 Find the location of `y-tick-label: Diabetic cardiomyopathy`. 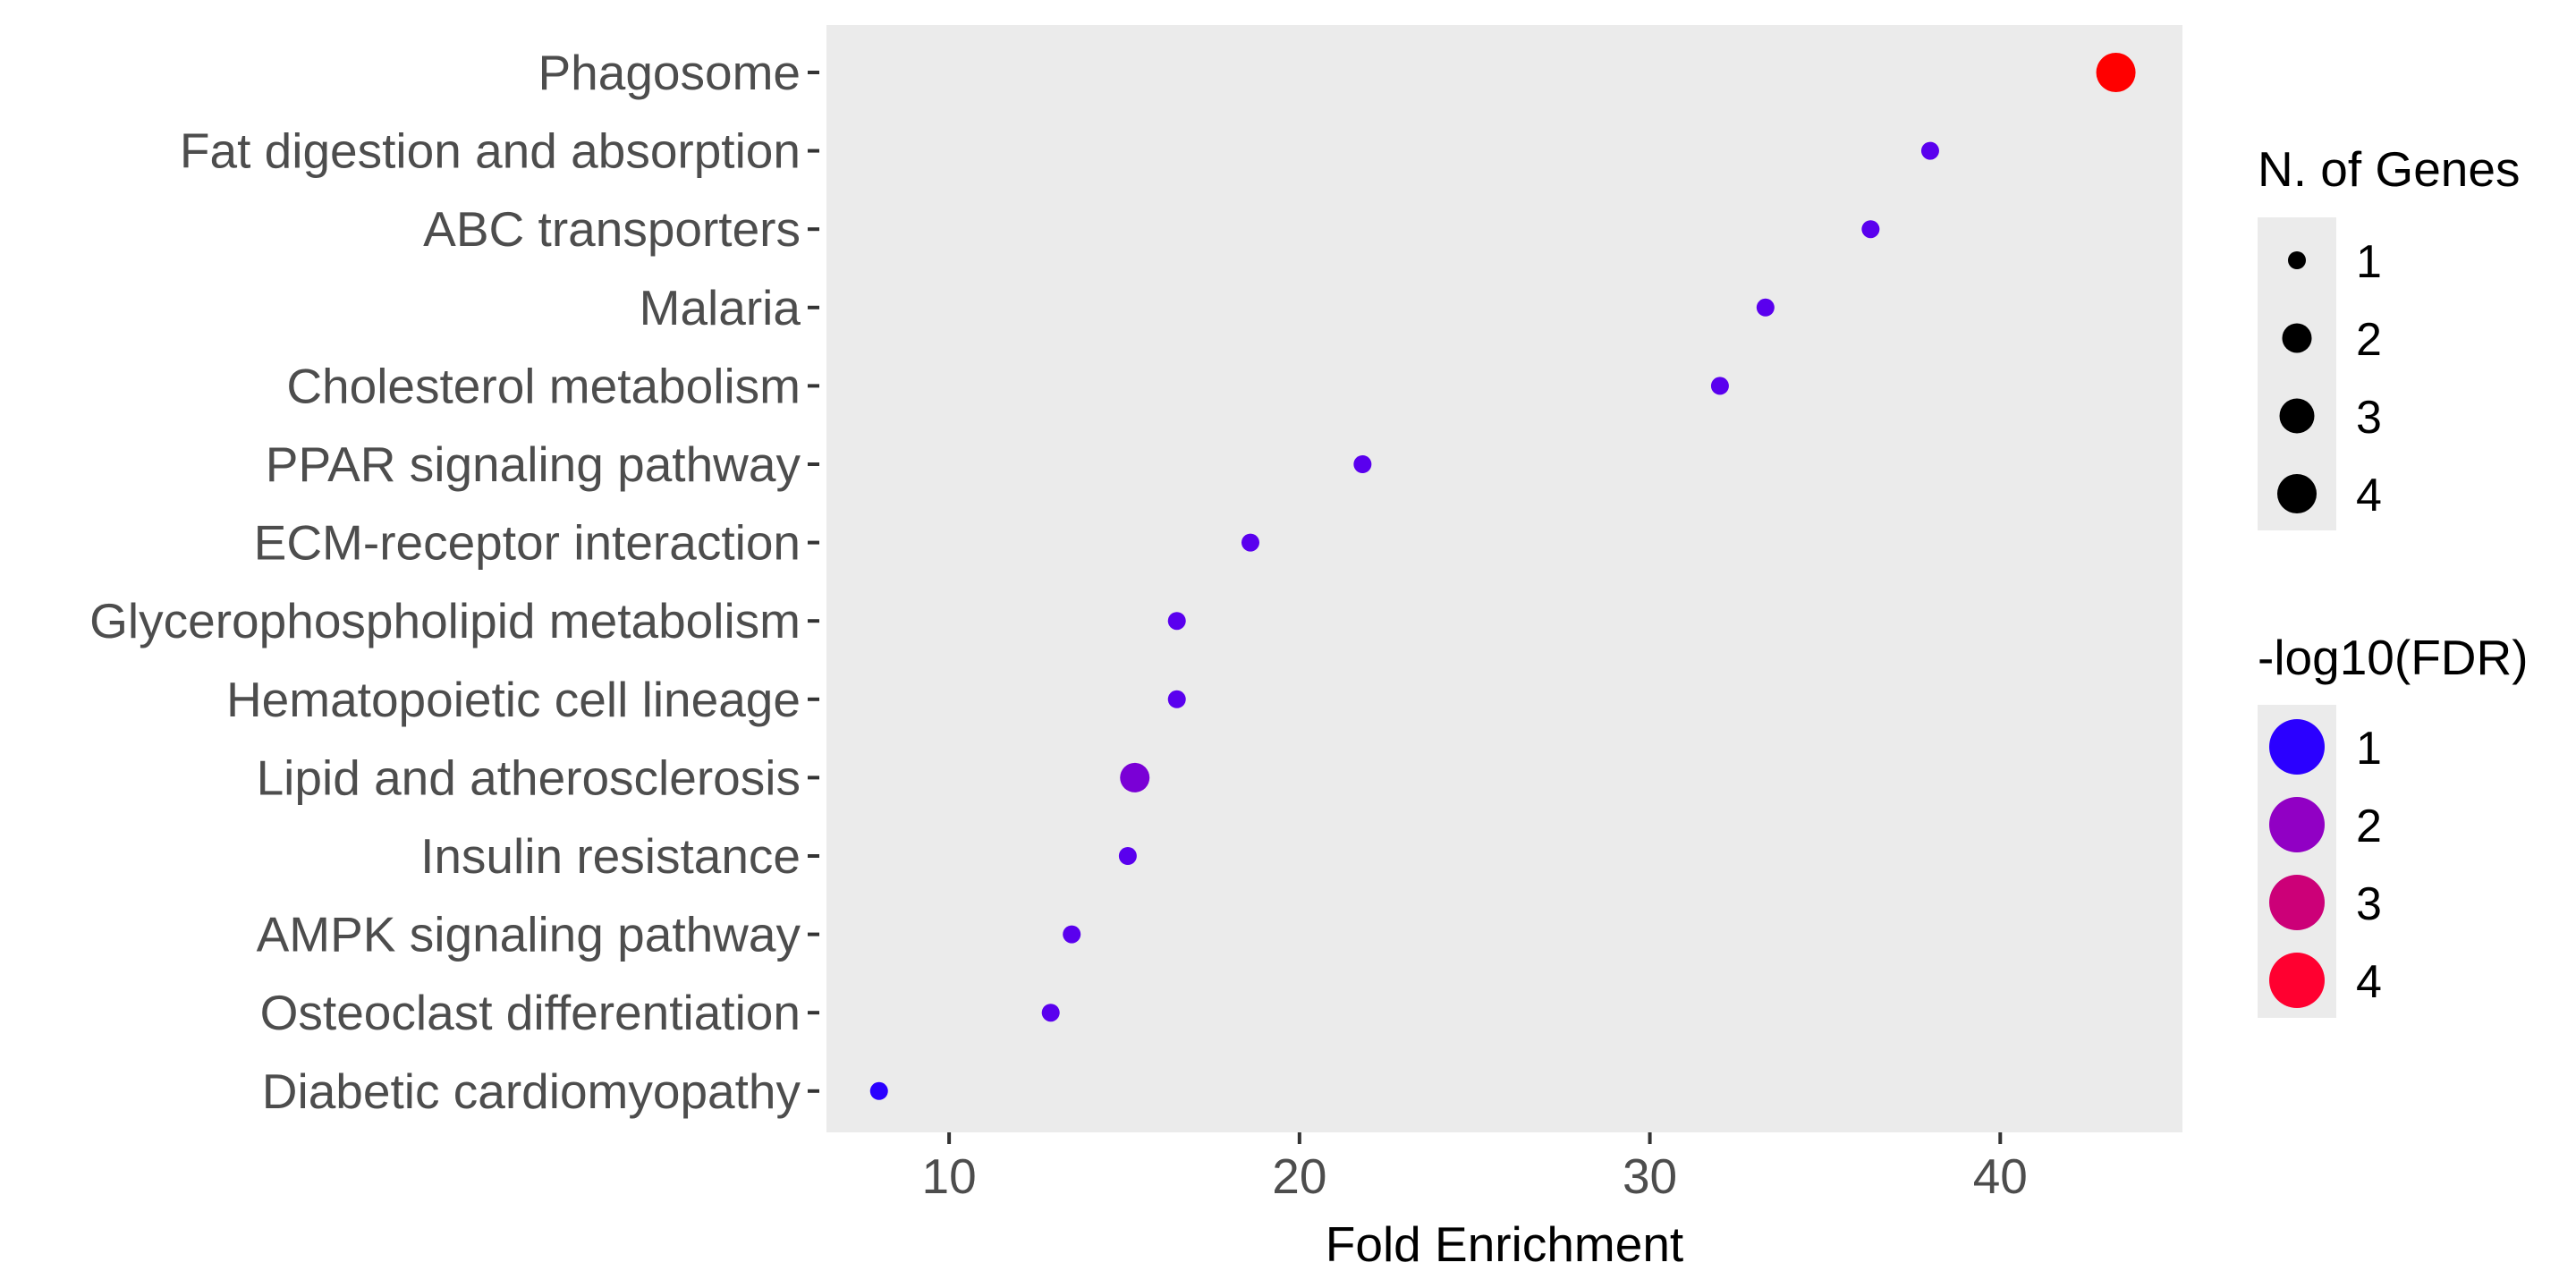

y-tick-label: Diabetic cardiomyopathy is located at coordinates (531, 1091).